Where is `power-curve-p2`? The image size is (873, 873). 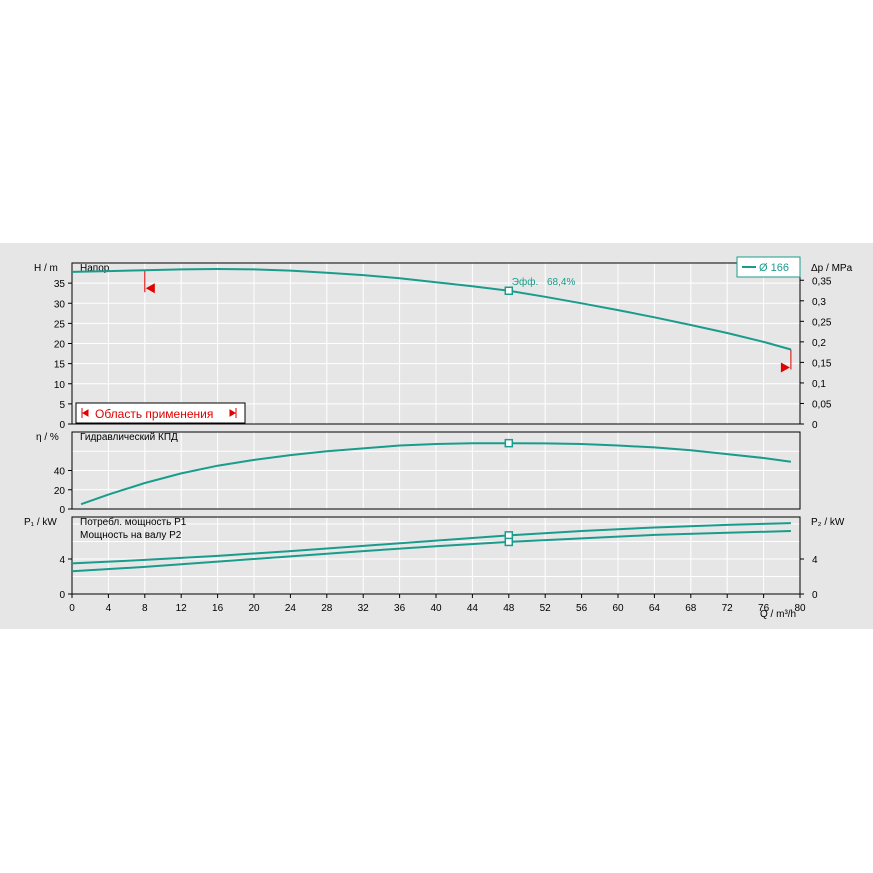
power-curve-p2 is located at coordinates (431, 551).